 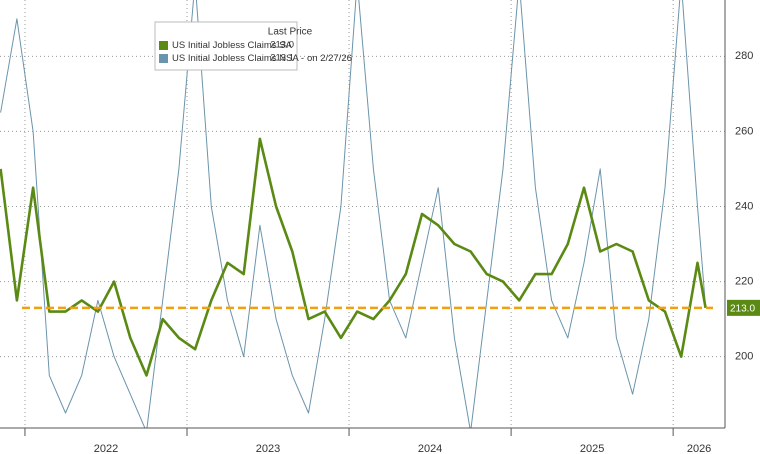 I want to click on legend-date: on 2/27/26, so click(x=329, y=58).